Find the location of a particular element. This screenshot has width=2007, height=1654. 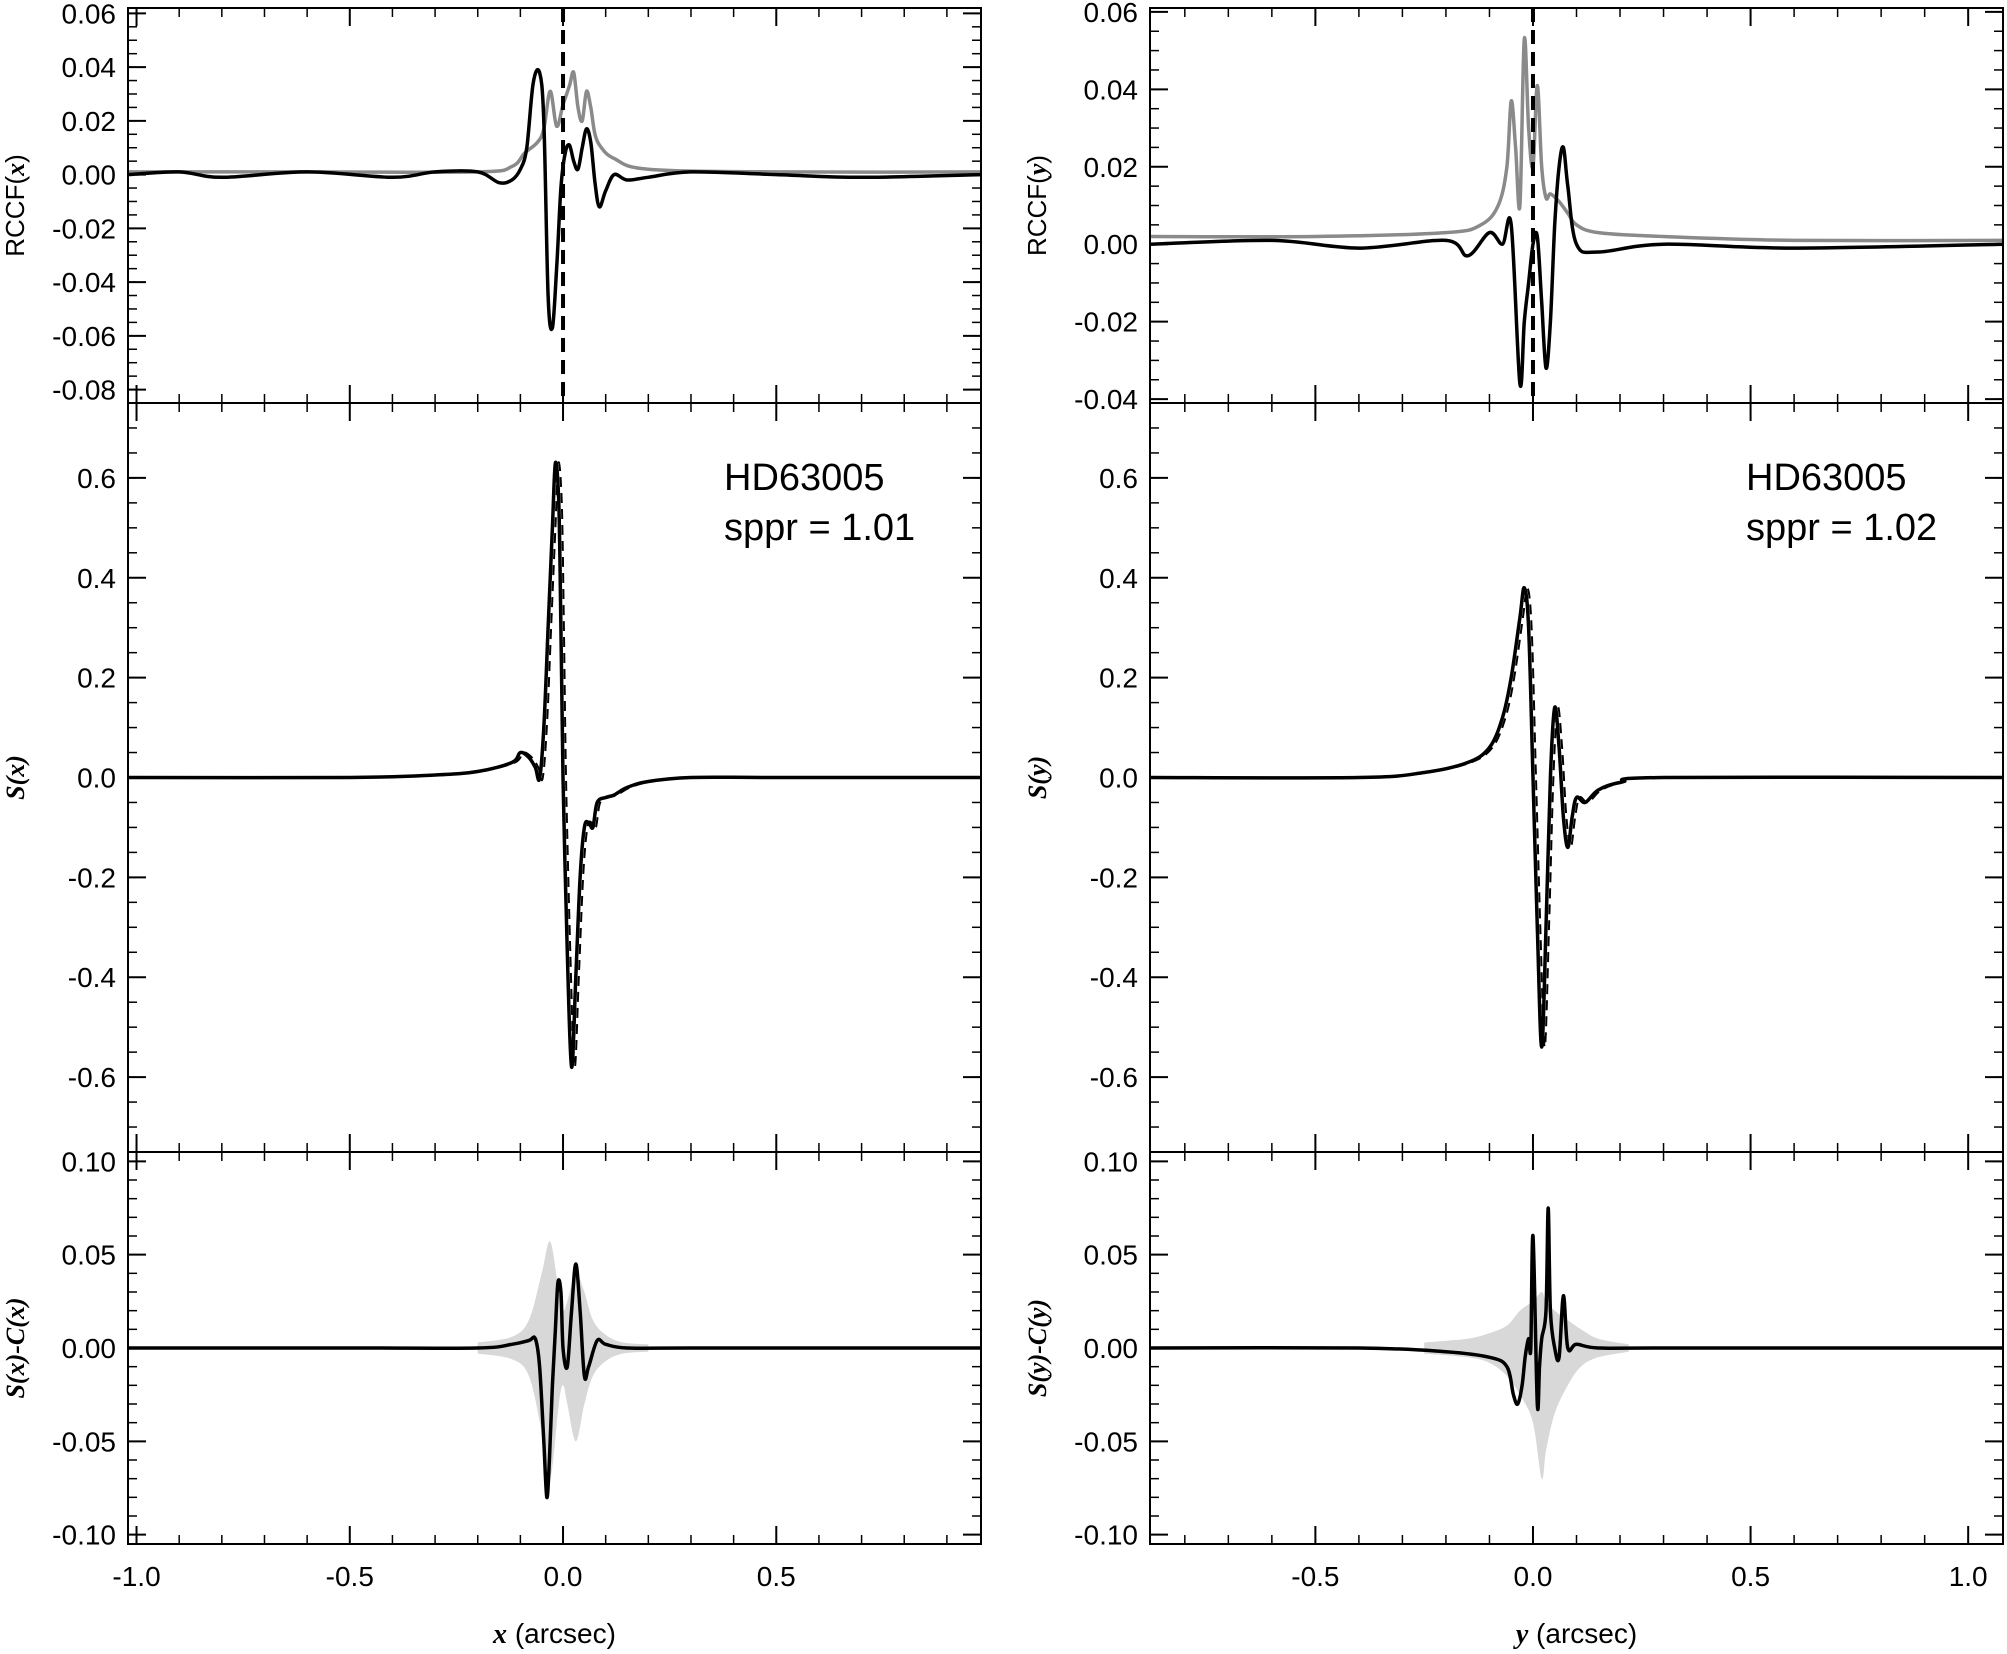

panel-residual-x: -0.10 -0.05 0.00 0.05 0.10 S(x)-C(x) is located at coordinates (491, 1348).